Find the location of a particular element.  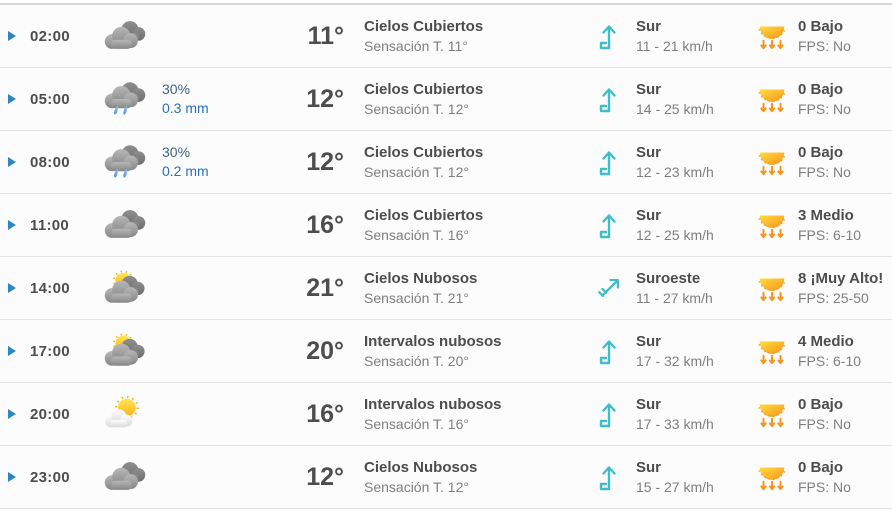

precipitation-amount: 0.2 mm is located at coordinates (185, 171).